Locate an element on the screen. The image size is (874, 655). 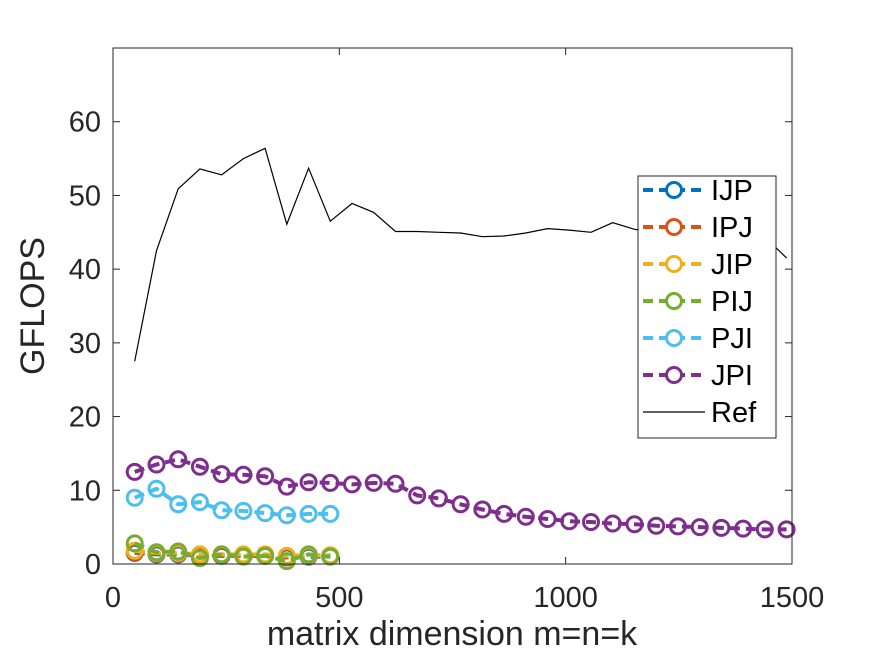
y-tick-label: 30 is located at coordinates (85, 344).